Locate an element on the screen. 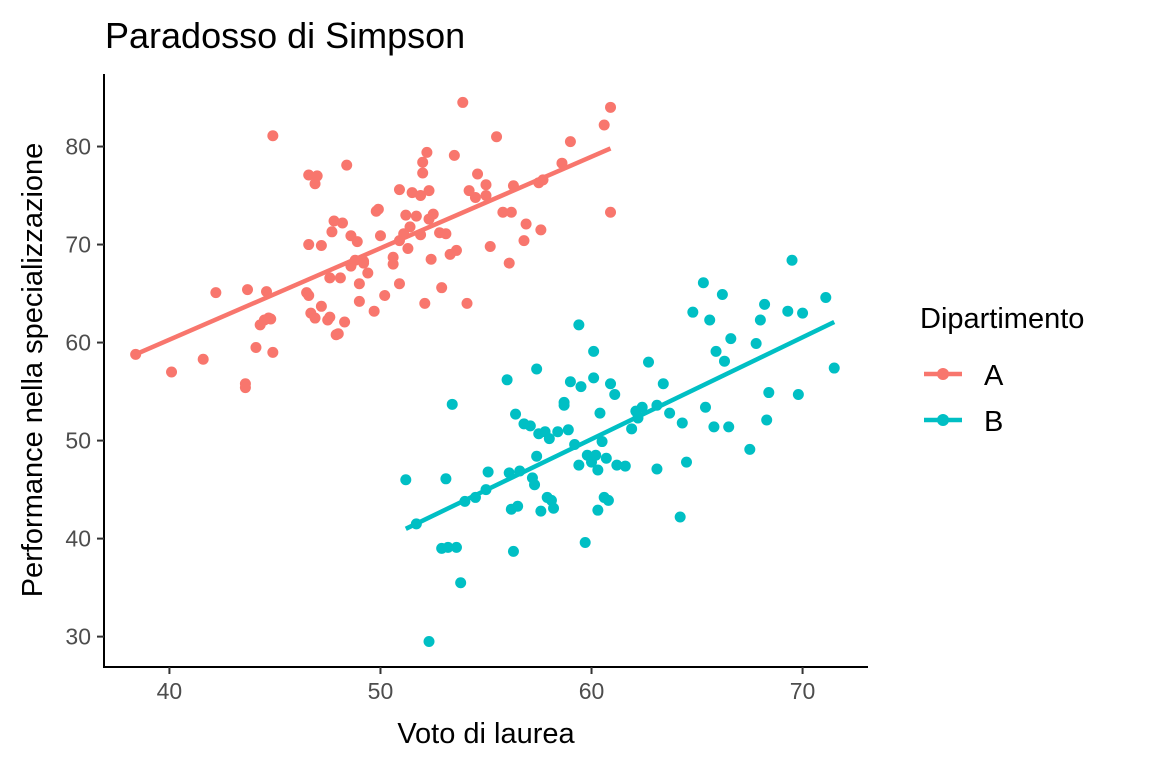  trend-line-A is located at coordinates (373, 251).